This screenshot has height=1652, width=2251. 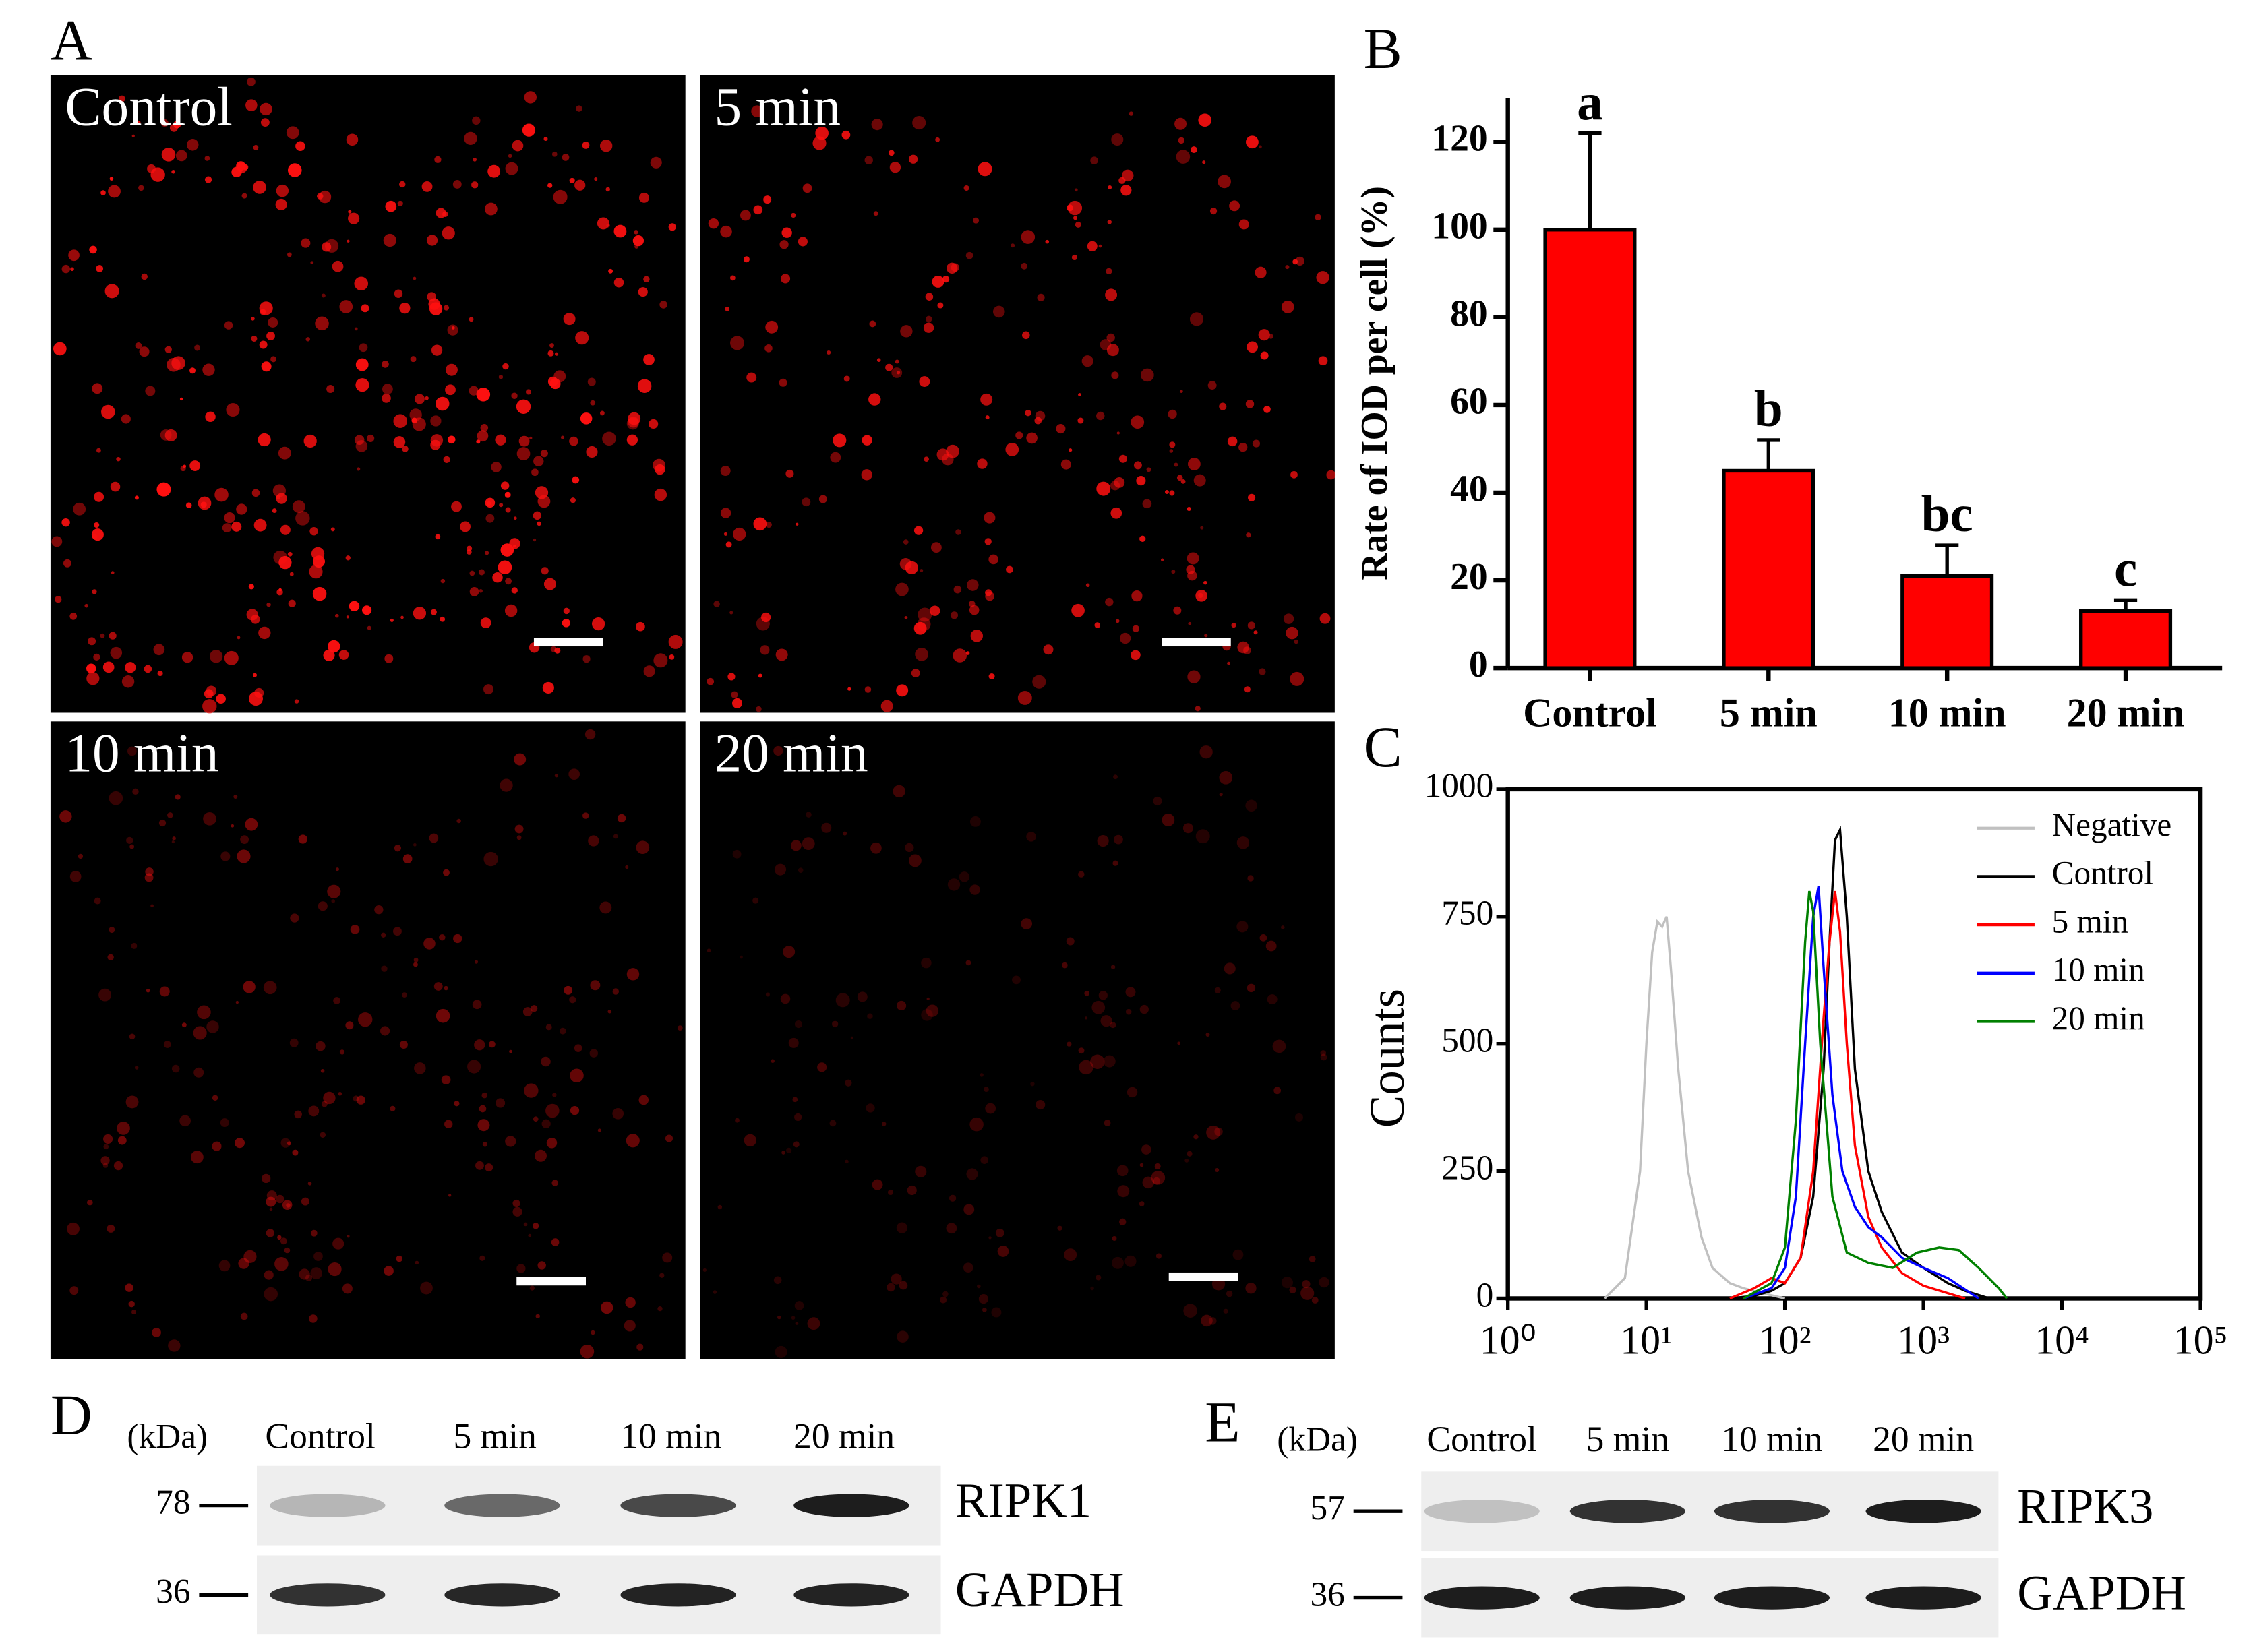 I want to click on image-label: Control, so click(x=149, y=107).